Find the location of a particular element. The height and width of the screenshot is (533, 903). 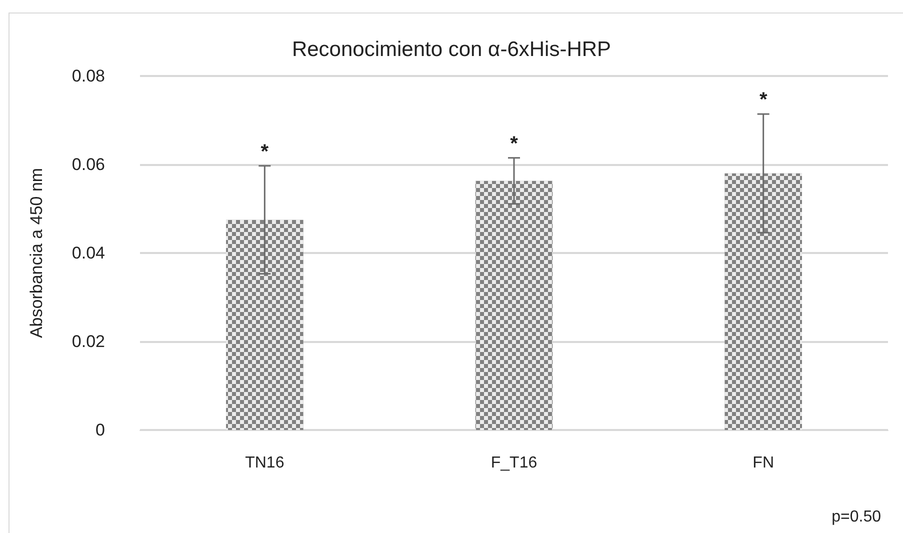

y-tick-label: 0.02 is located at coordinates (88, 341).